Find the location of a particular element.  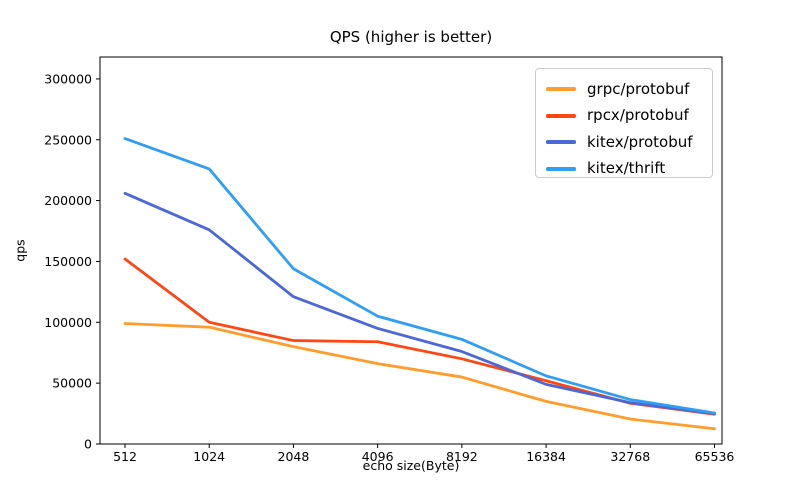

x-tick-label: 8192 is located at coordinates (462, 456).